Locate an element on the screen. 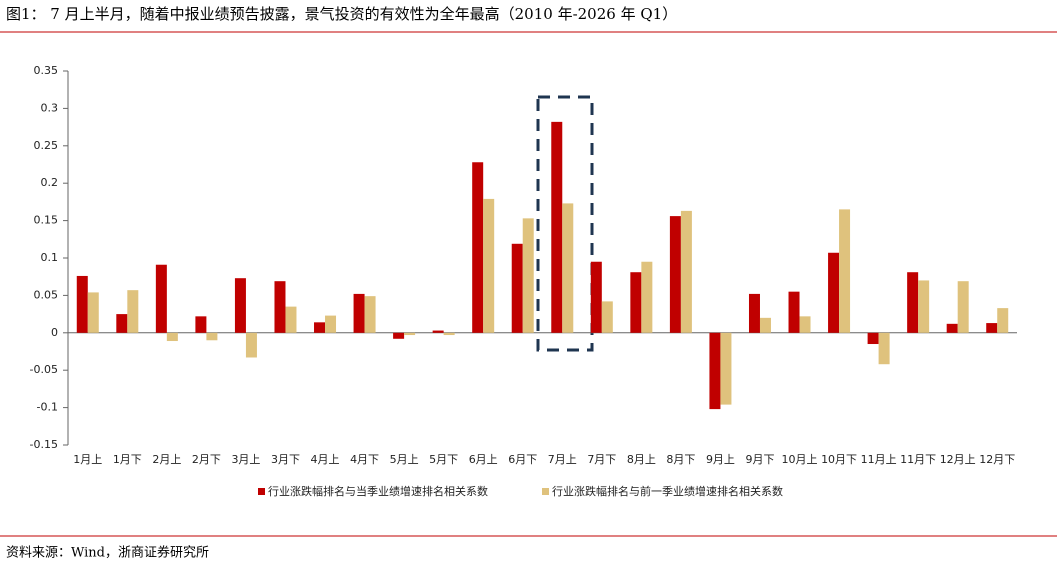 The width and height of the screenshot is (1057, 570). x-tick-label: 2月上 is located at coordinates (166, 459).